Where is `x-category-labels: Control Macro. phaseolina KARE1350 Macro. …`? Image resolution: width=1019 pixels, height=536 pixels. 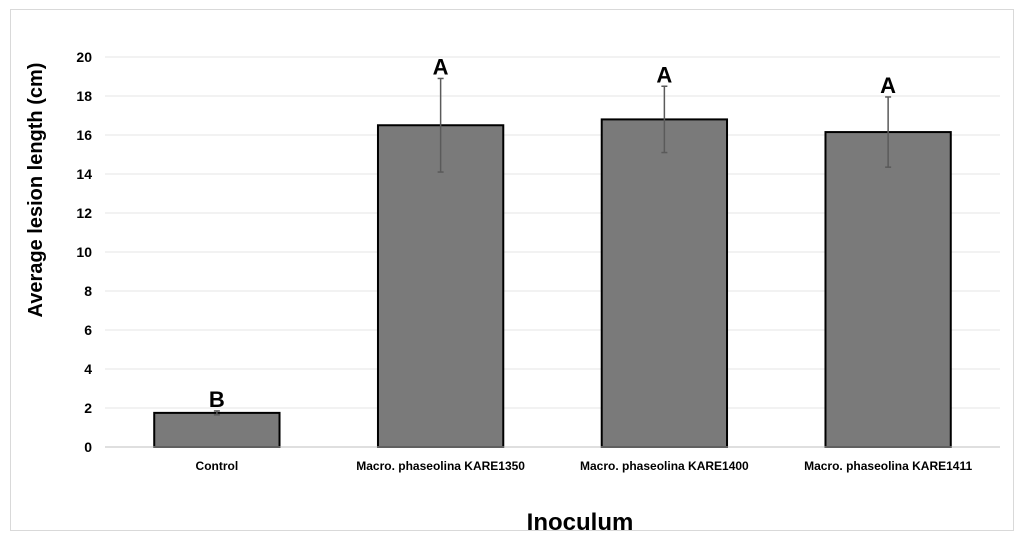
x-category-labels: Control Macro. phaseolina KARE1350 Macro. … is located at coordinates (584, 466).